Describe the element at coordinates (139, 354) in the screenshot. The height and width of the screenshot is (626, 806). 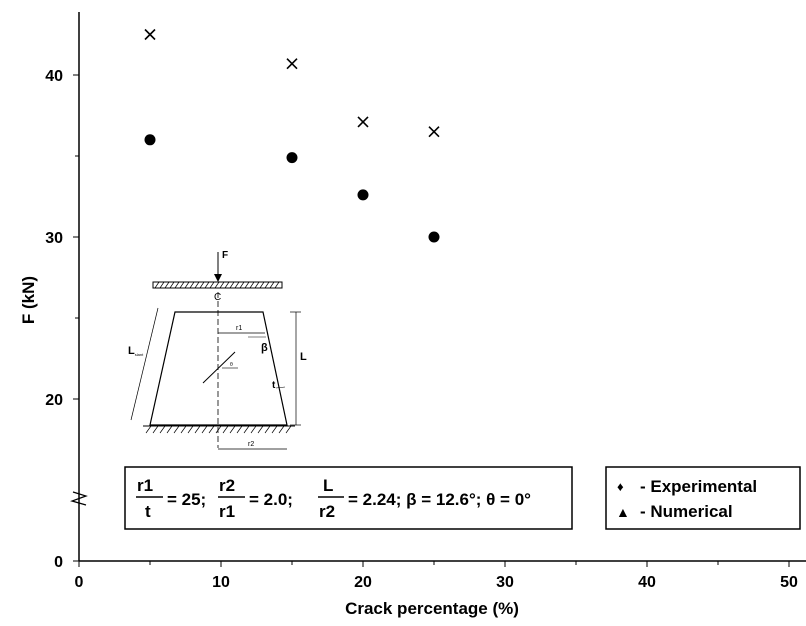
I see `slant-length-label-sub: slant` at that location.